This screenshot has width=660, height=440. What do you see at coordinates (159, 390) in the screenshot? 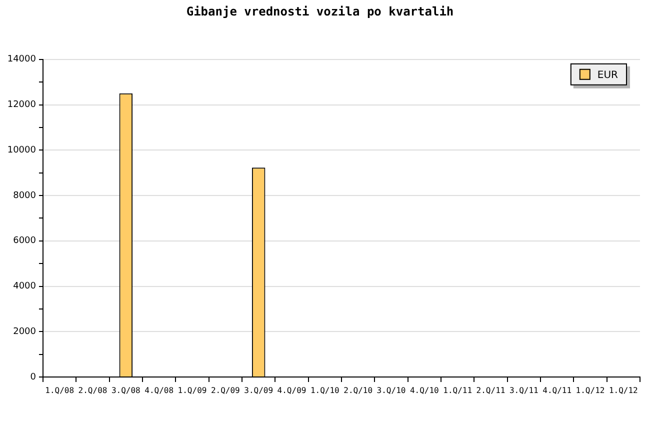
I see `x-tick-label: 4.Q/08` at bounding box center [159, 390].